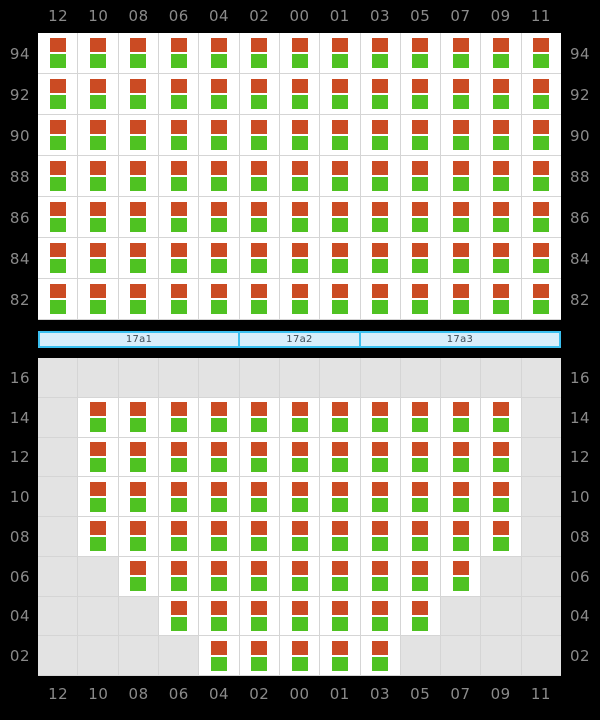  What do you see at coordinates (140, 339) in the screenshot?
I see `band-segment-17a1: 17a1` at bounding box center [140, 339].